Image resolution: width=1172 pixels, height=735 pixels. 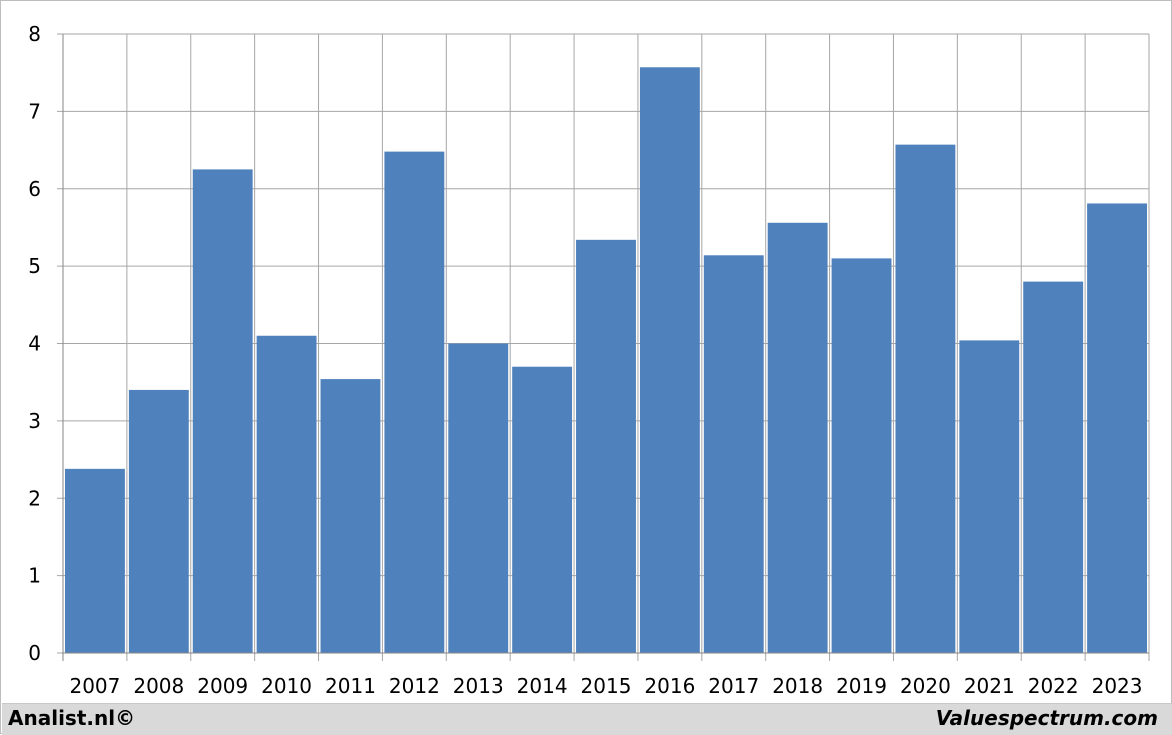 I want to click on x-tick-label: 2017, so click(x=733, y=686).